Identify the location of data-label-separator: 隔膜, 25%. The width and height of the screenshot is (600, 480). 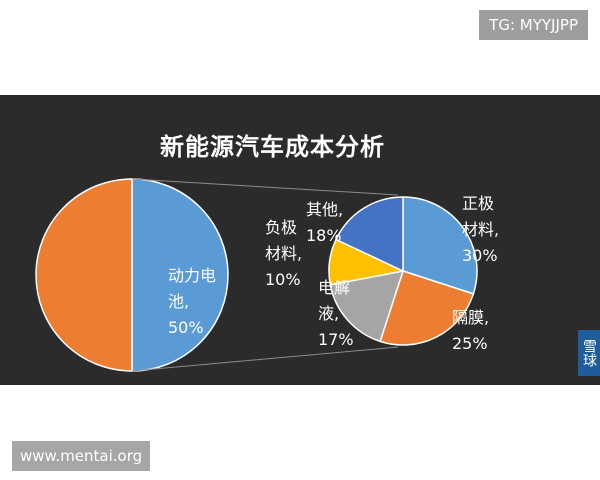
(471, 330).